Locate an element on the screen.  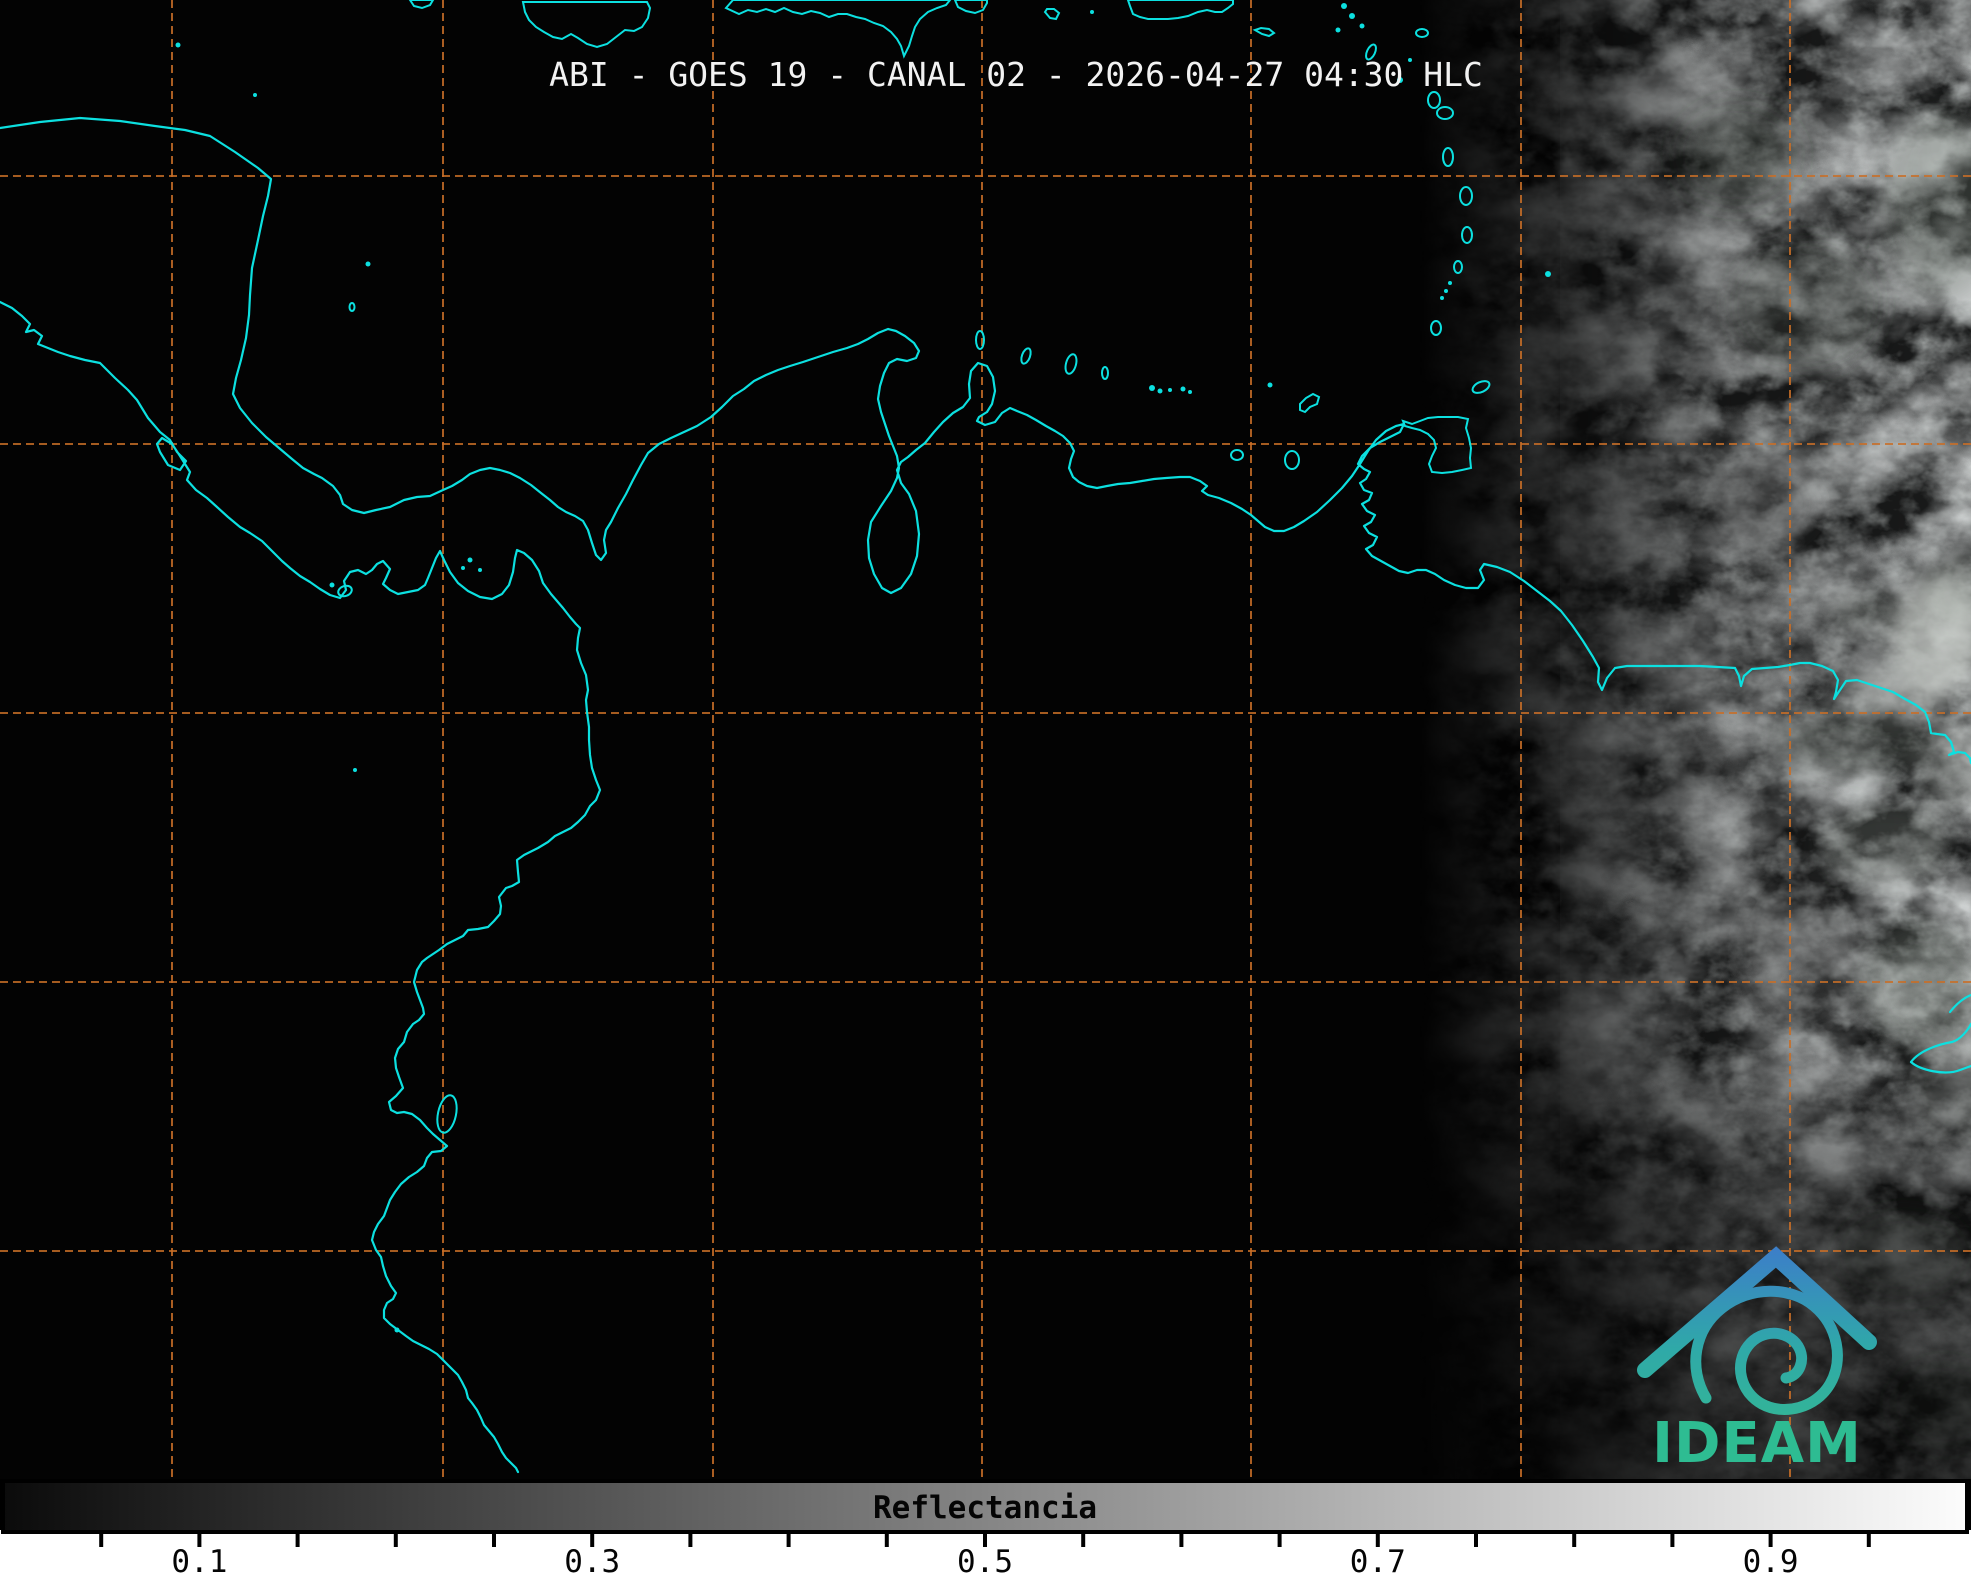
colorbar-tick-label: 0.5 is located at coordinates (985, 1560).